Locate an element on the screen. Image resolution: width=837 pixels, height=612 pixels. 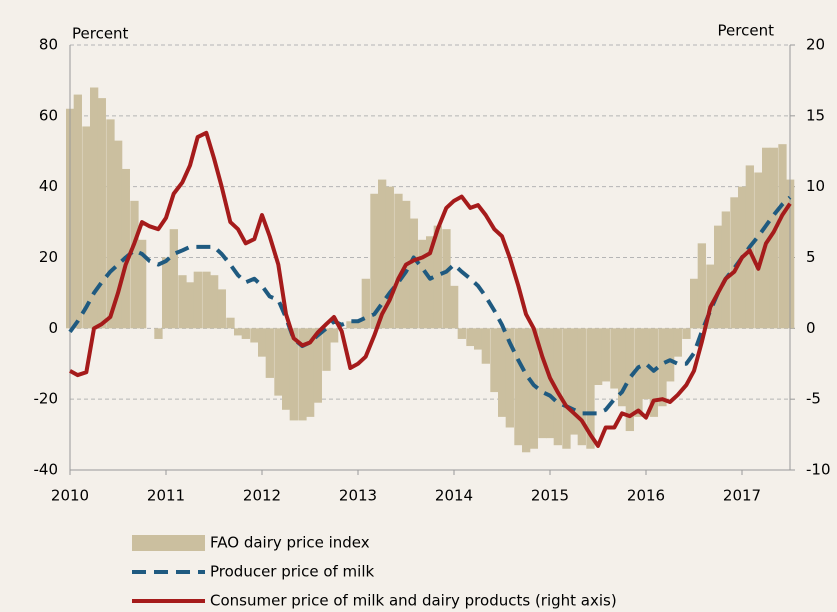
y-tick-label: -40 is located at coordinates (46, 470).